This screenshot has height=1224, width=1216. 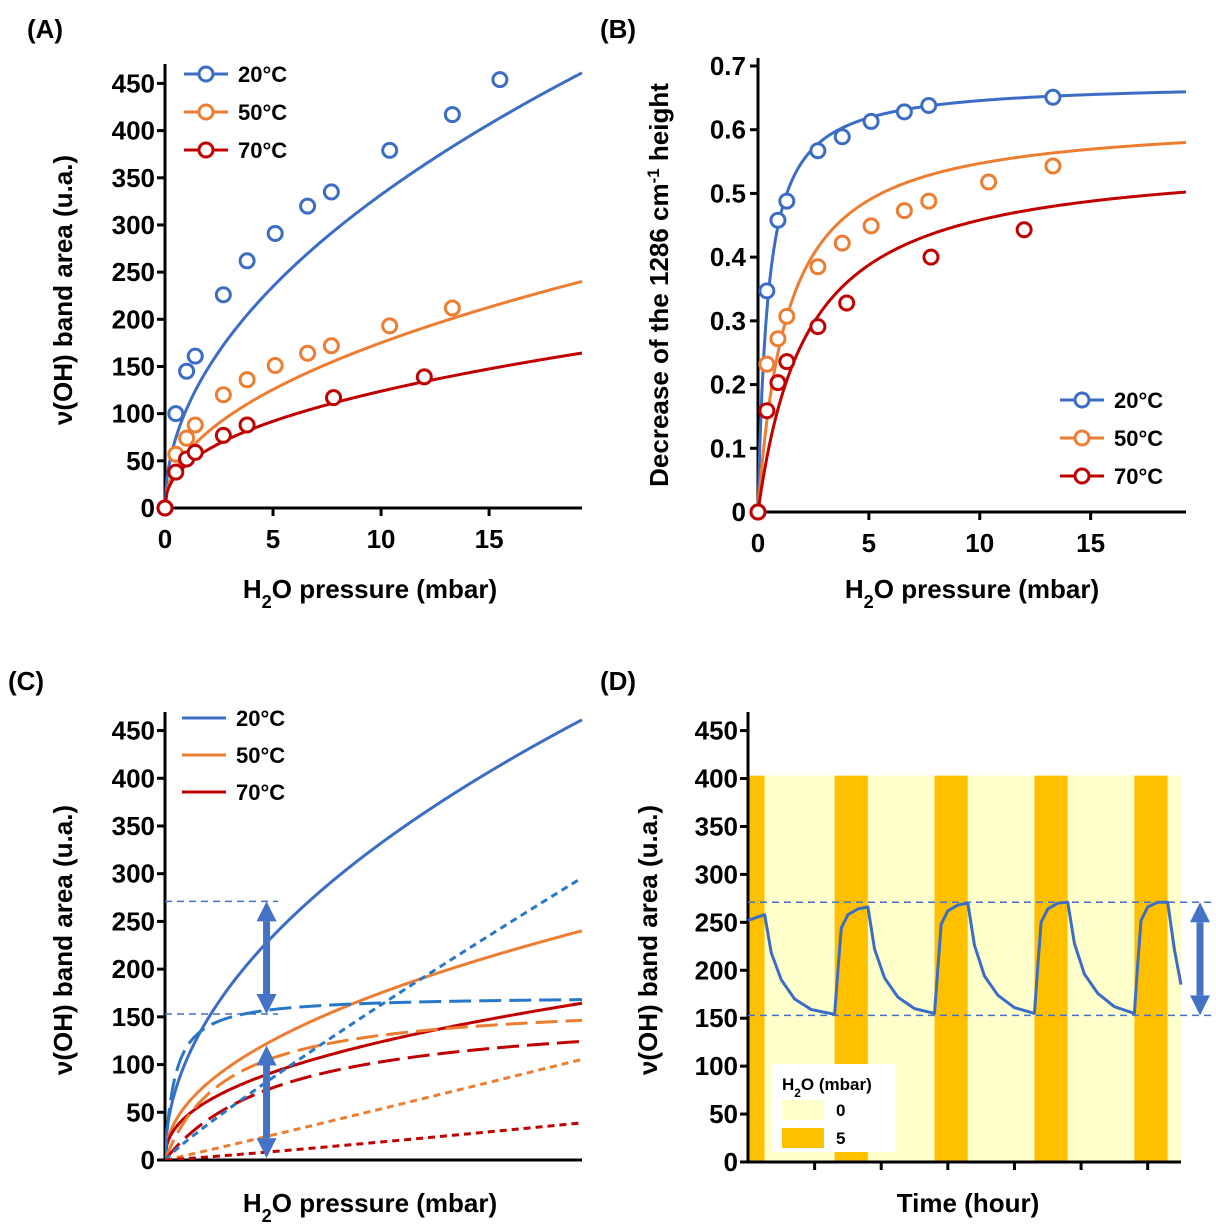 What do you see at coordinates (133, 272) in the screenshot?
I see `y-tick-label: 250` at bounding box center [133, 272].